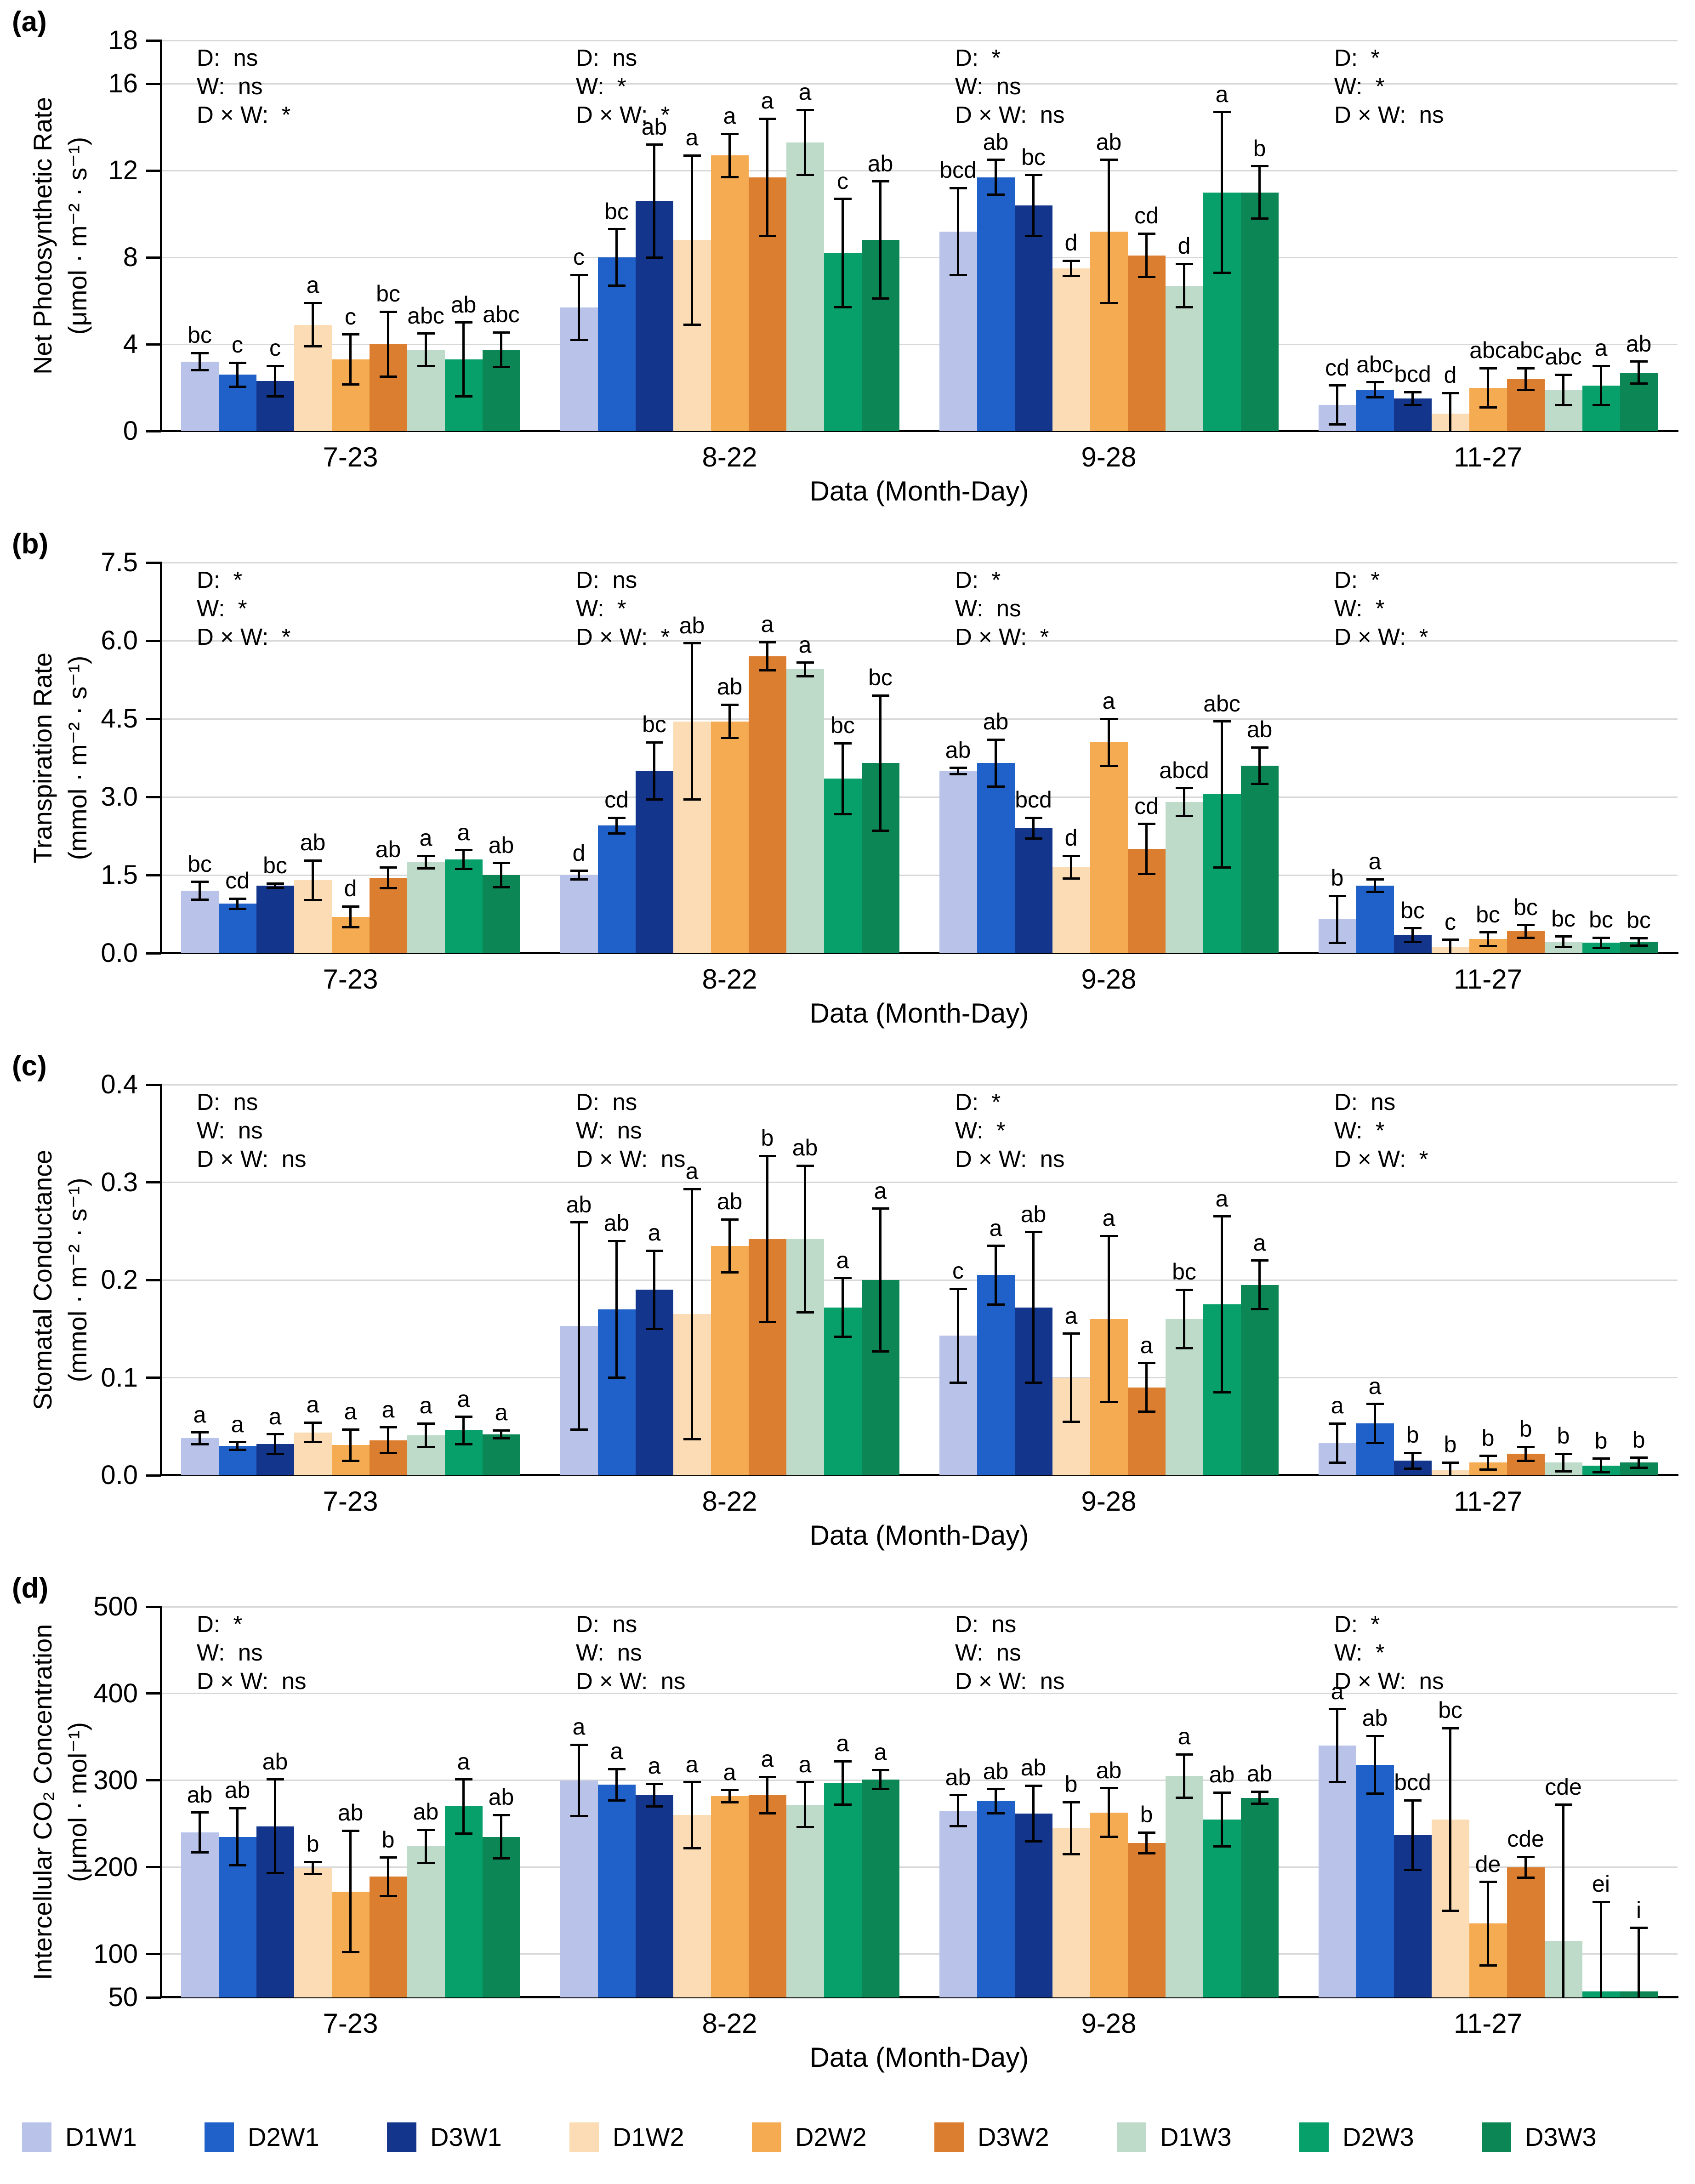  Describe the element at coordinates (847, 2137) in the screenshot. I see `legend: D1W1 D2W1 D3W1 D1W2 D2W2 D3W2 D1W3 D2W3 D3W3` at that location.